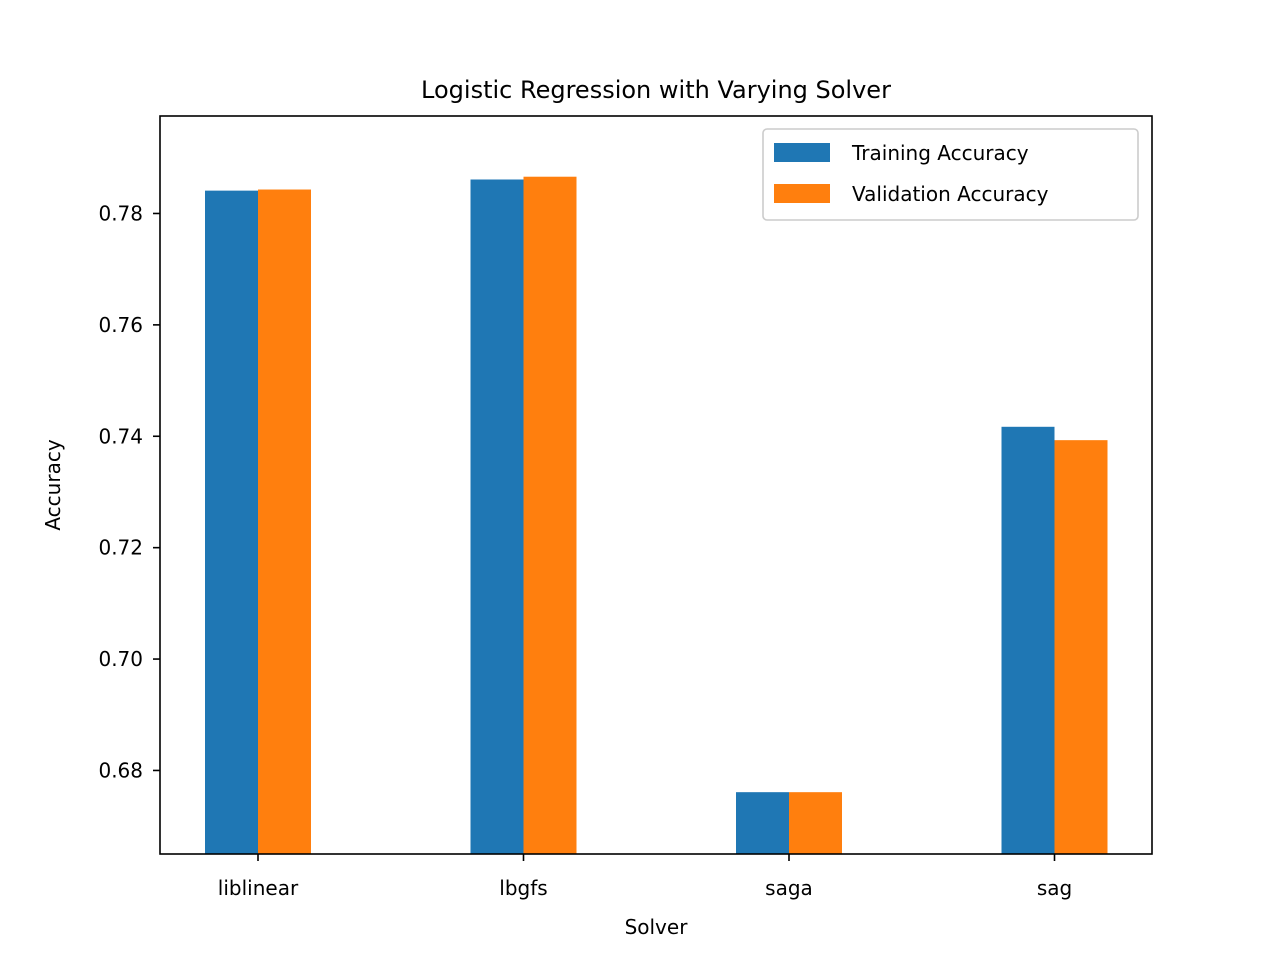 Image resolution: width=1280 pixels, height=960 pixels. Describe the element at coordinates (815, 823) in the screenshot. I see `bar-saga-validation` at that location.